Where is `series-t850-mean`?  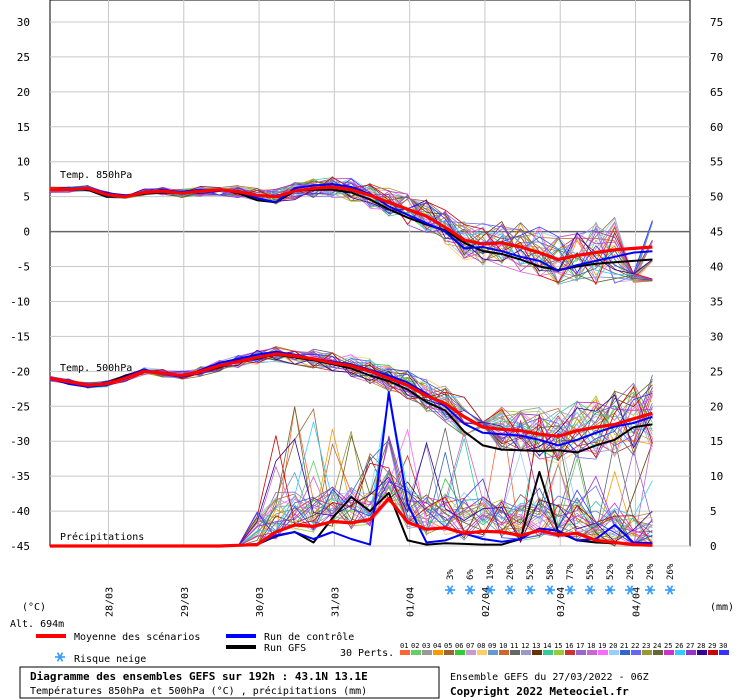
series-t850-mean is located at coordinates (351, 223).